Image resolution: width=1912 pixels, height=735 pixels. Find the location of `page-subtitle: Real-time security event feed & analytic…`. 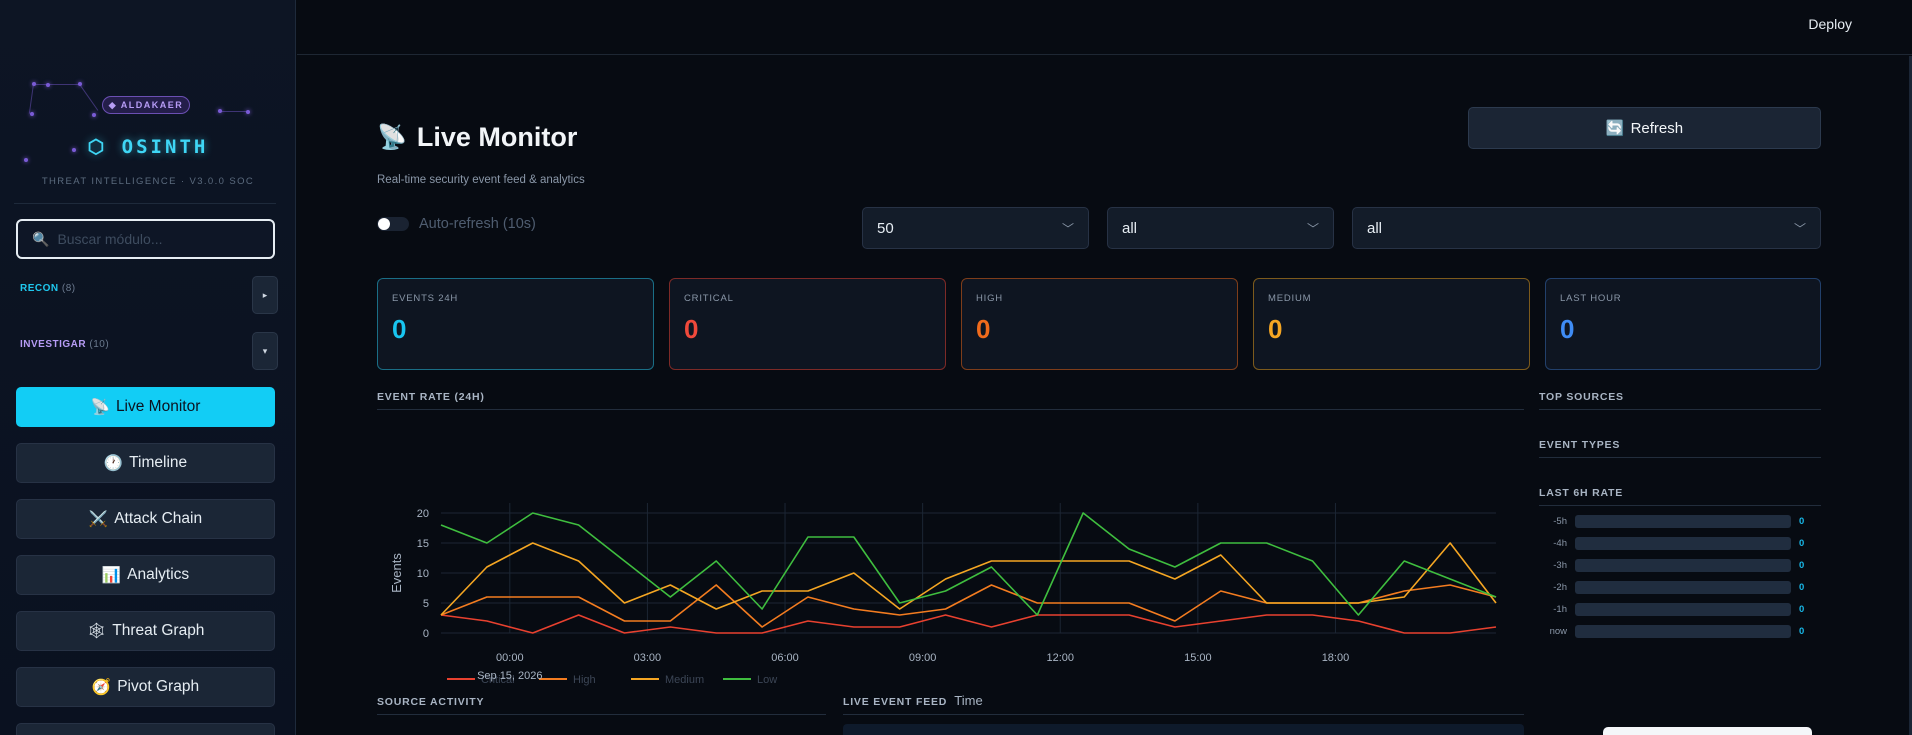

page-subtitle: Real-time security event feed & analytic… is located at coordinates (481, 180).